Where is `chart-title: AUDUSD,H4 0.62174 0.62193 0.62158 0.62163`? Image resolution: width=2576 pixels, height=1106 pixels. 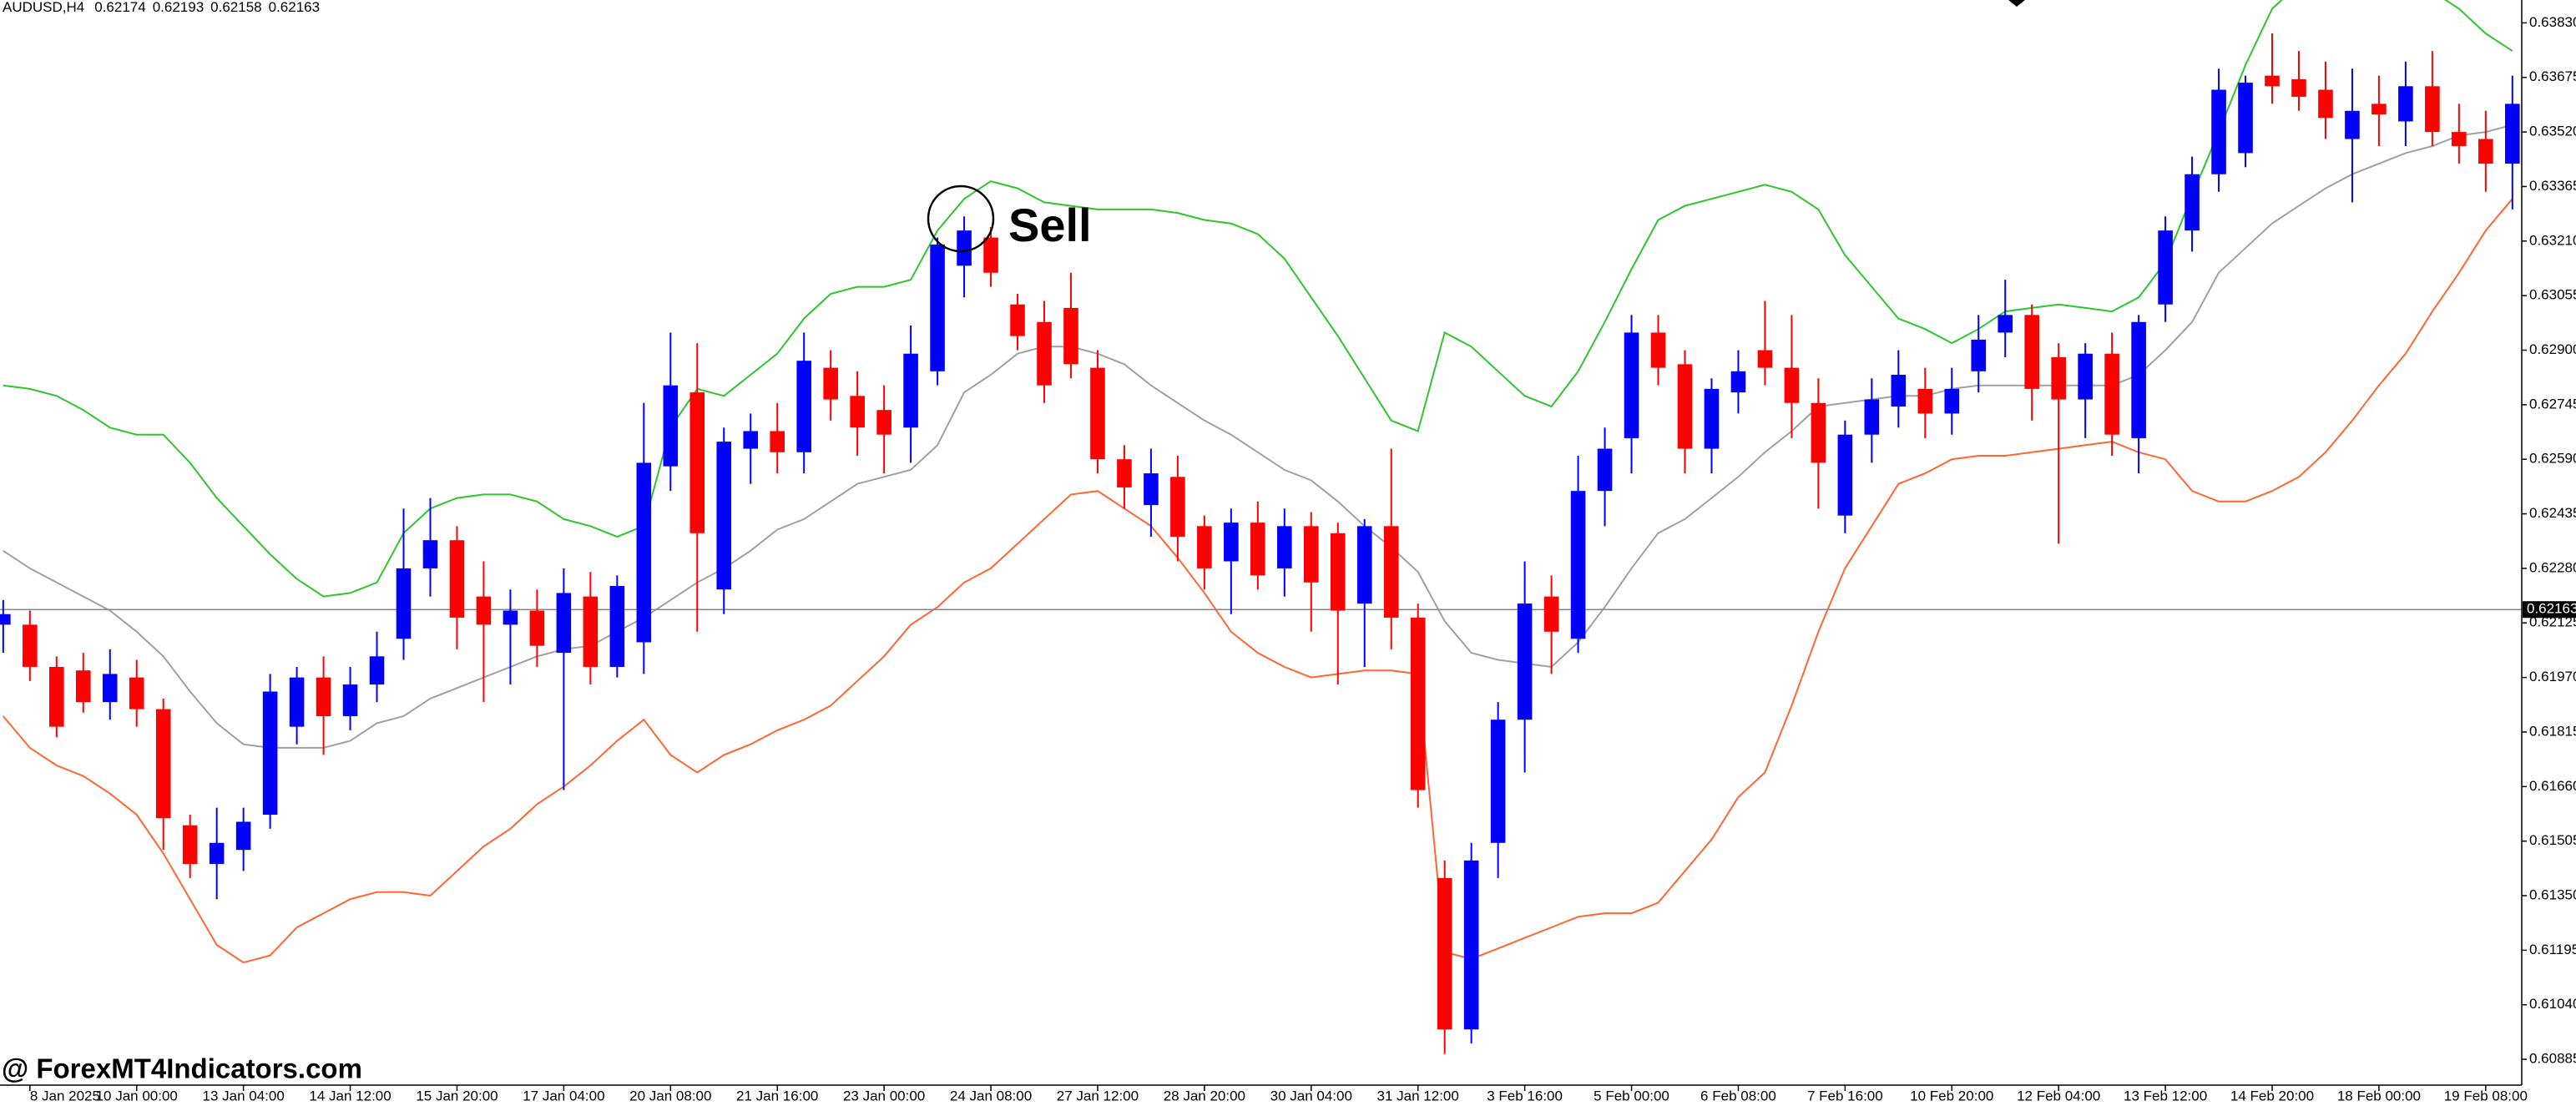 chart-title: AUDUSD,H4 0.62174 0.62193 0.62158 0.62163 is located at coordinates (161, 8).